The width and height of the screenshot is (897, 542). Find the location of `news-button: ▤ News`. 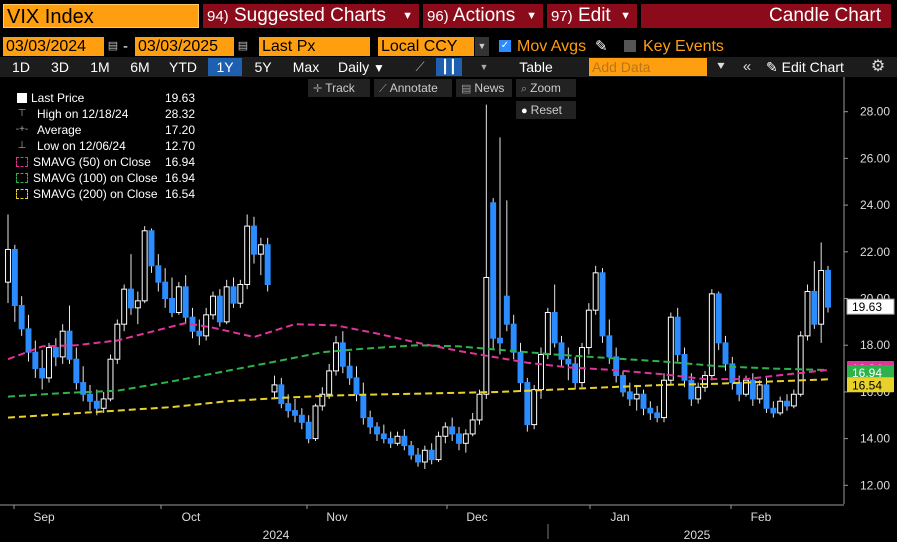

news-button: ▤ News is located at coordinates (484, 88).